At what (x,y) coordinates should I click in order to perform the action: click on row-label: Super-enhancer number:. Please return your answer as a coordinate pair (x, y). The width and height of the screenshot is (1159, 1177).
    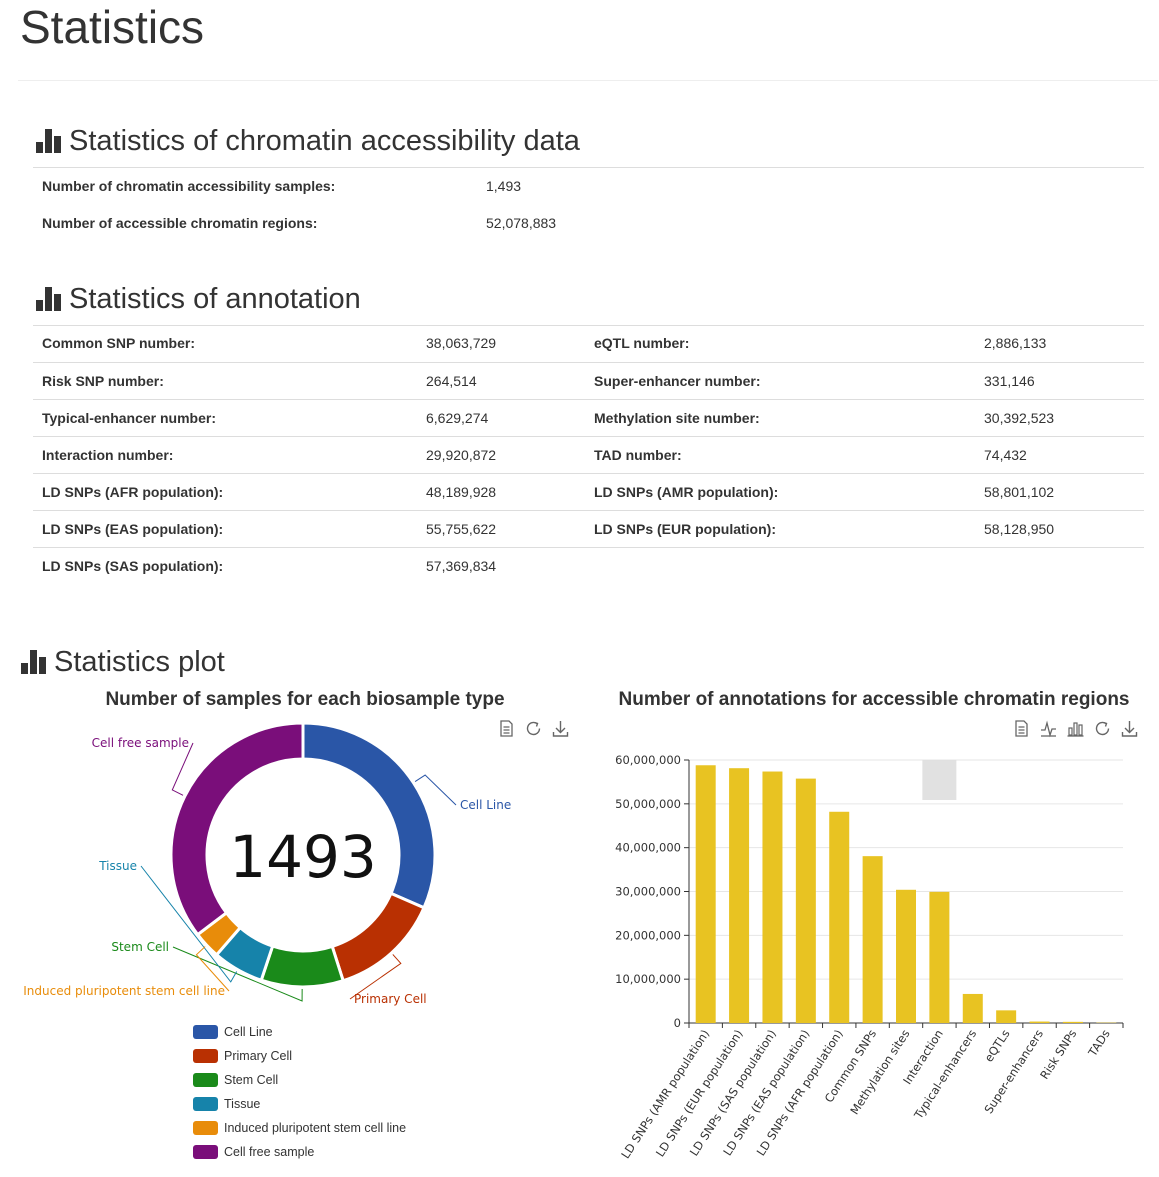
    Looking at the image, I should click on (780, 381).